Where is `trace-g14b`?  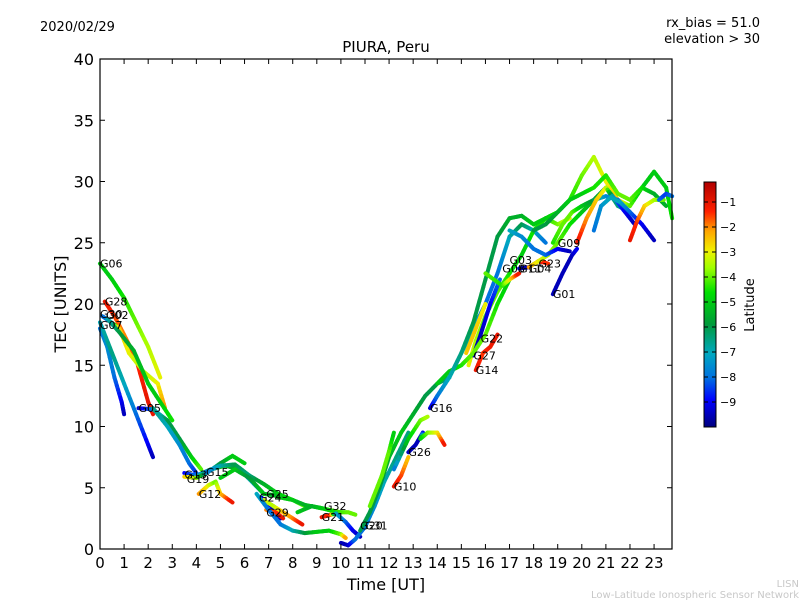 trace-g14b is located at coordinates (473, 331).